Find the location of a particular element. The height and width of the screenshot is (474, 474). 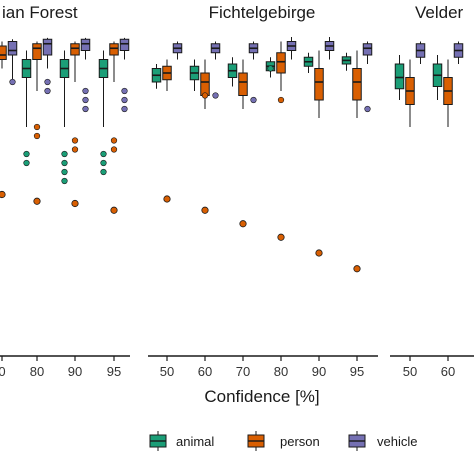

x-tick-label: 70 is located at coordinates (243, 371).